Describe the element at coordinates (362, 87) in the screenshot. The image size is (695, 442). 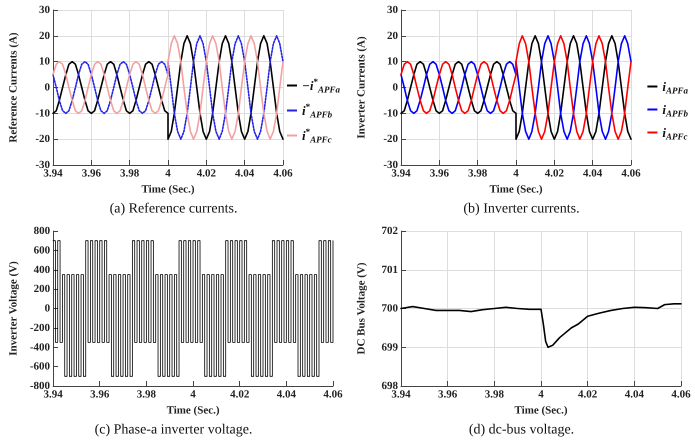
I see `y-axis-title: Inverter Currents (A)` at that location.